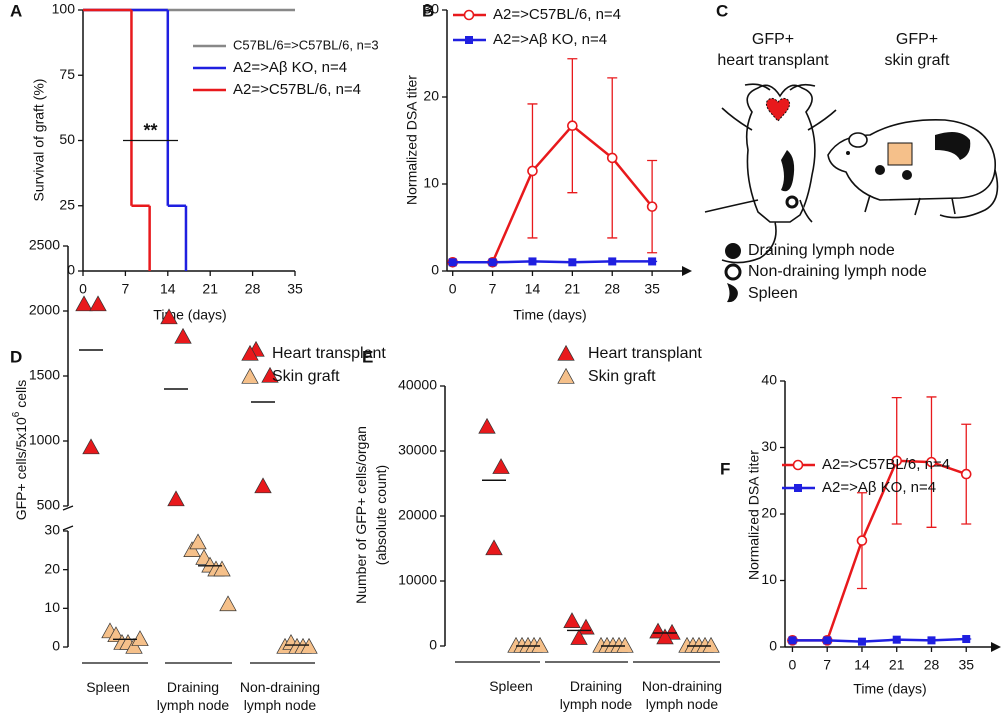 Image resolution: width=1006 pixels, height=714 pixels. Describe the element at coordinates (44, 245) in the screenshot. I see `y-tick-label: 2500` at that location.